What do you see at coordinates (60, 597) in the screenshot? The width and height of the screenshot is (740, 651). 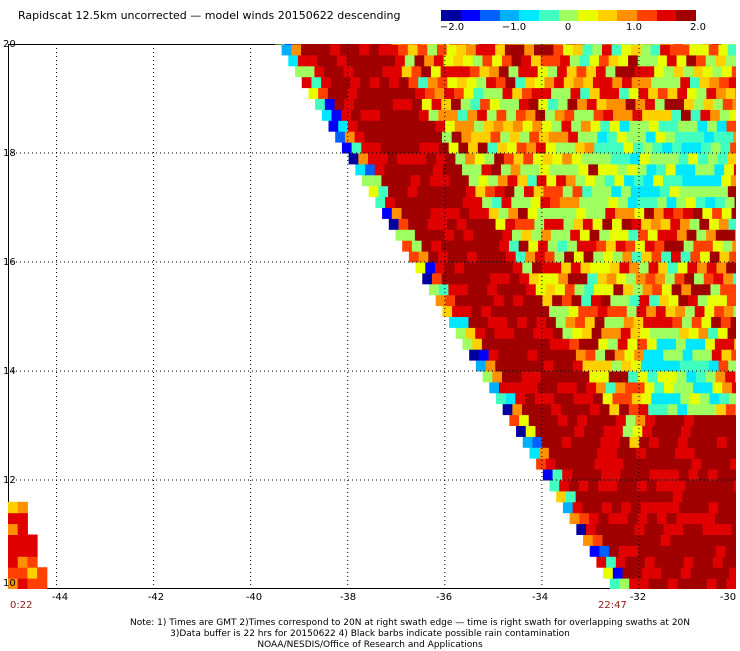 I see `lon-label-44: -44` at bounding box center [60, 597].